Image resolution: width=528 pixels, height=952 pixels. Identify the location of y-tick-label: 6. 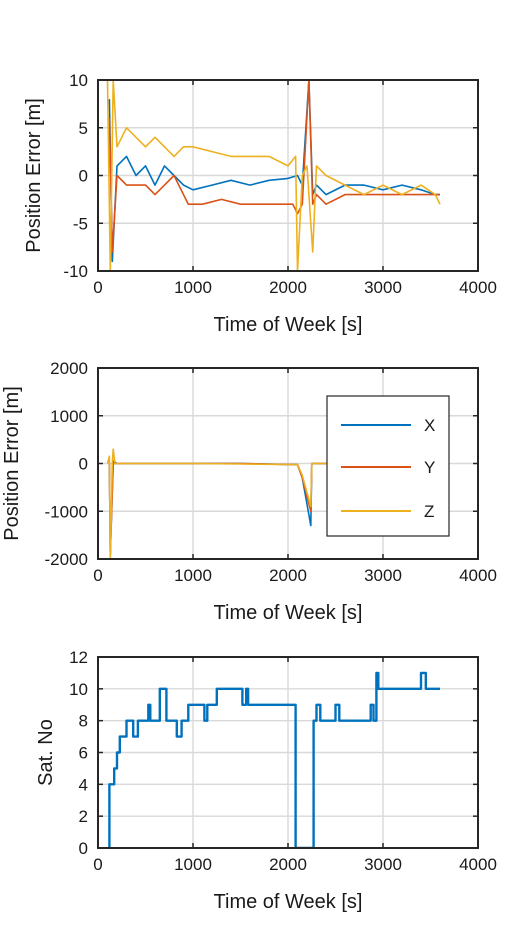
(83, 753).